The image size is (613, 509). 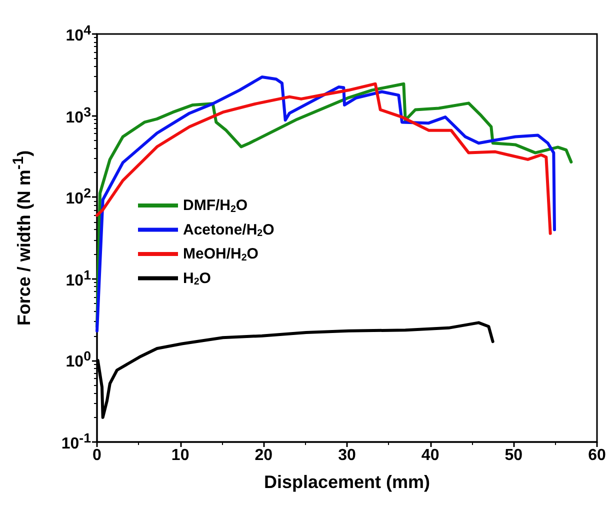 What do you see at coordinates (78, 197) in the screenshot?
I see `y-tick-label: 10$^{2}$` at bounding box center [78, 197].